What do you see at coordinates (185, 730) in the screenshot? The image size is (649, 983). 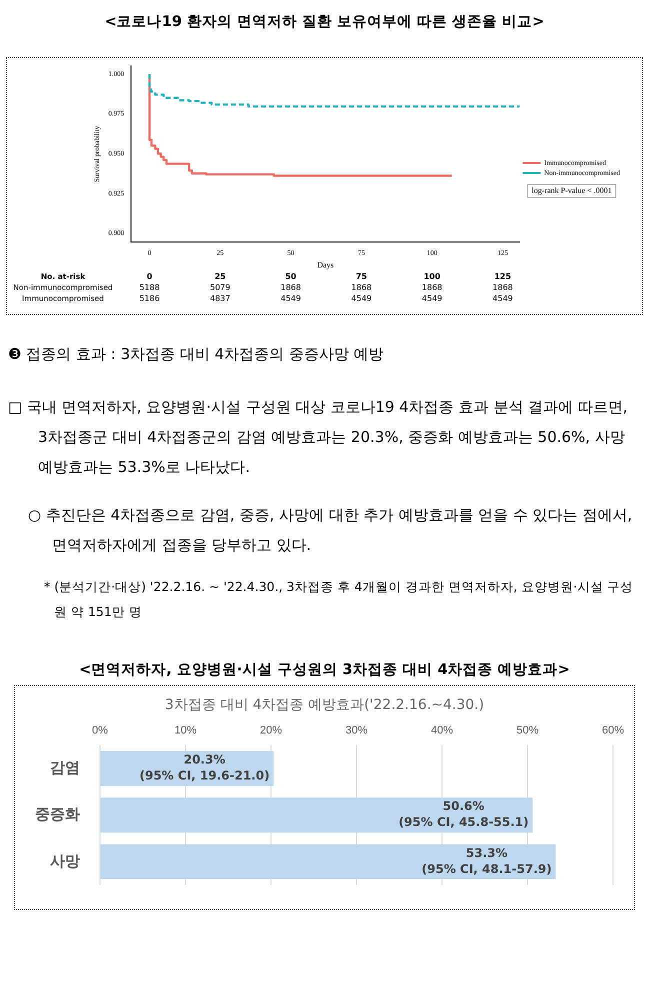 I see `x-tick-label: 10%` at bounding box center [185, 730].